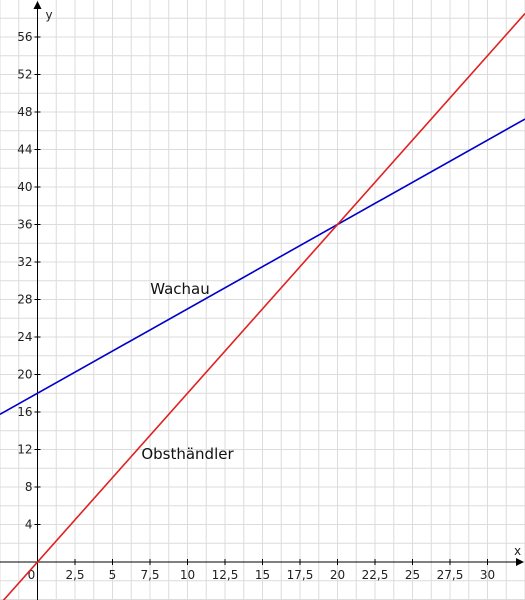 The height and width of the screenshot is (600, 525). Describe the element at coordinates (29, 525) in the screenshot. I see `y-tick-label: 4` at that location.